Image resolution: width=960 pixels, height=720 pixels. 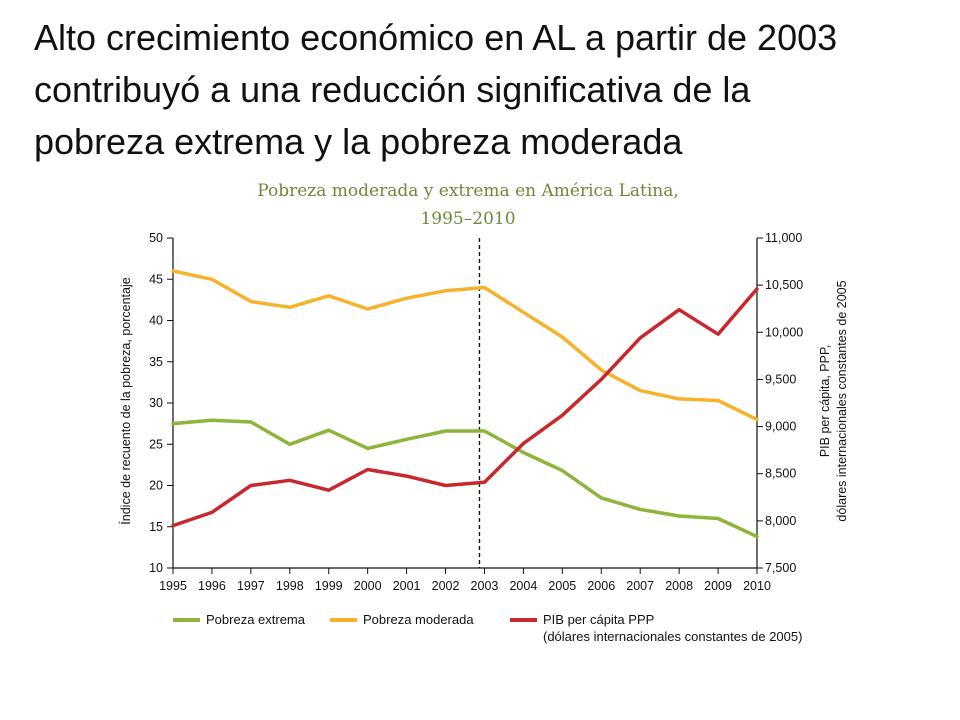 What do you see at coordinates (156, 527) in the screenshot?
I see `y-left-tick-label: 15` at bounding box center [156, 527].